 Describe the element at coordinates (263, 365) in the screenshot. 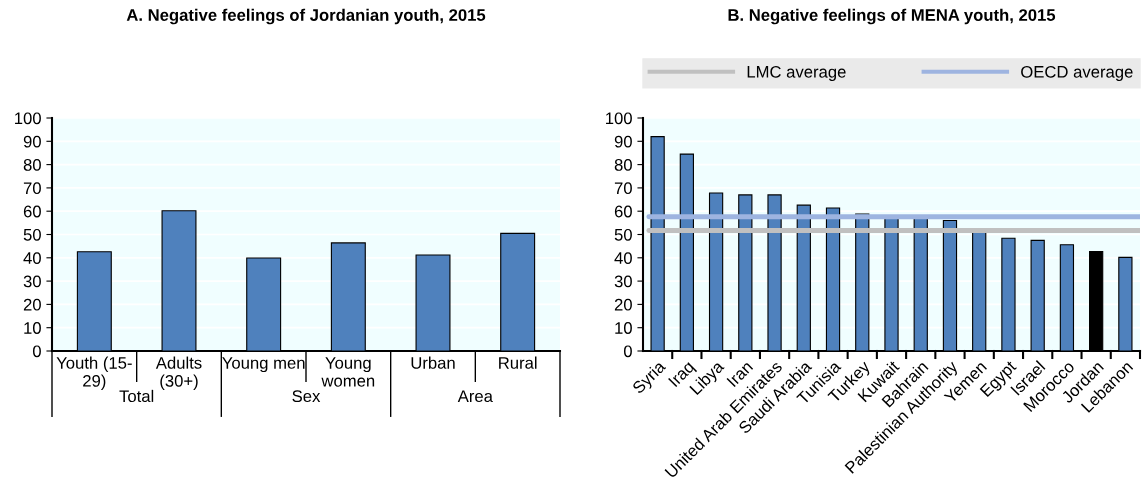

I see `x-tick-label: Young men` at that location.